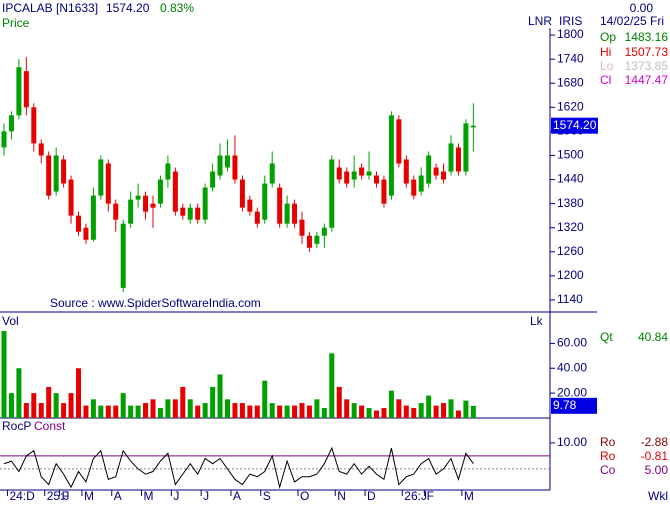  Describe the element at coordinates (570, 106) in the screenshot. I see `y-tick-label: 1620` at that location.